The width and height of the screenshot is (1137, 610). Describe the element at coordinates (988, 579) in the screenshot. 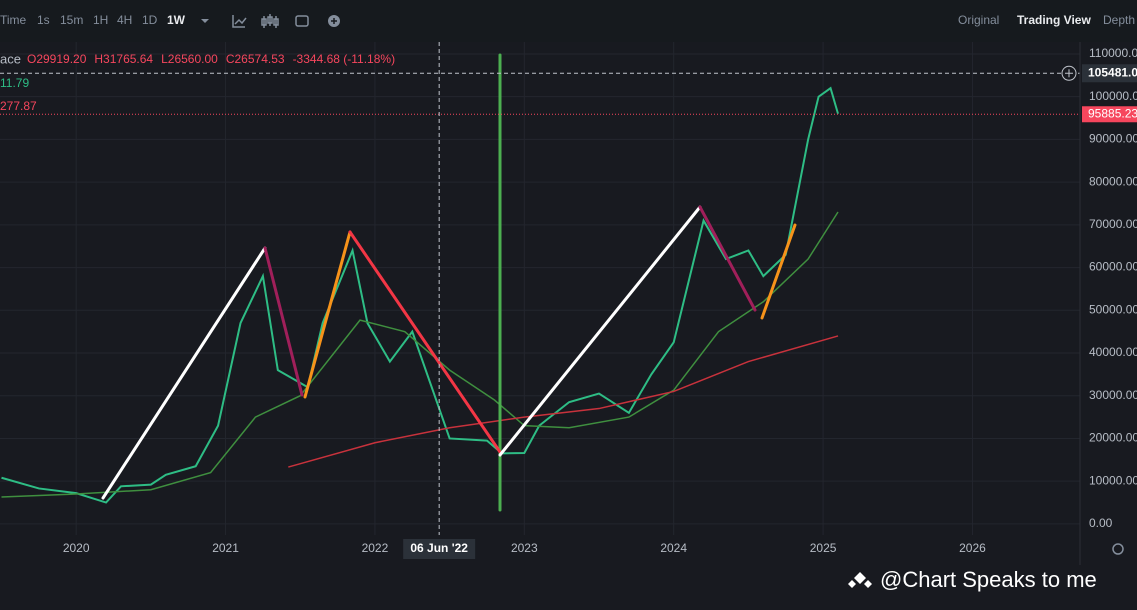

I see `watermark: @Chart Speaks to me` at that location.